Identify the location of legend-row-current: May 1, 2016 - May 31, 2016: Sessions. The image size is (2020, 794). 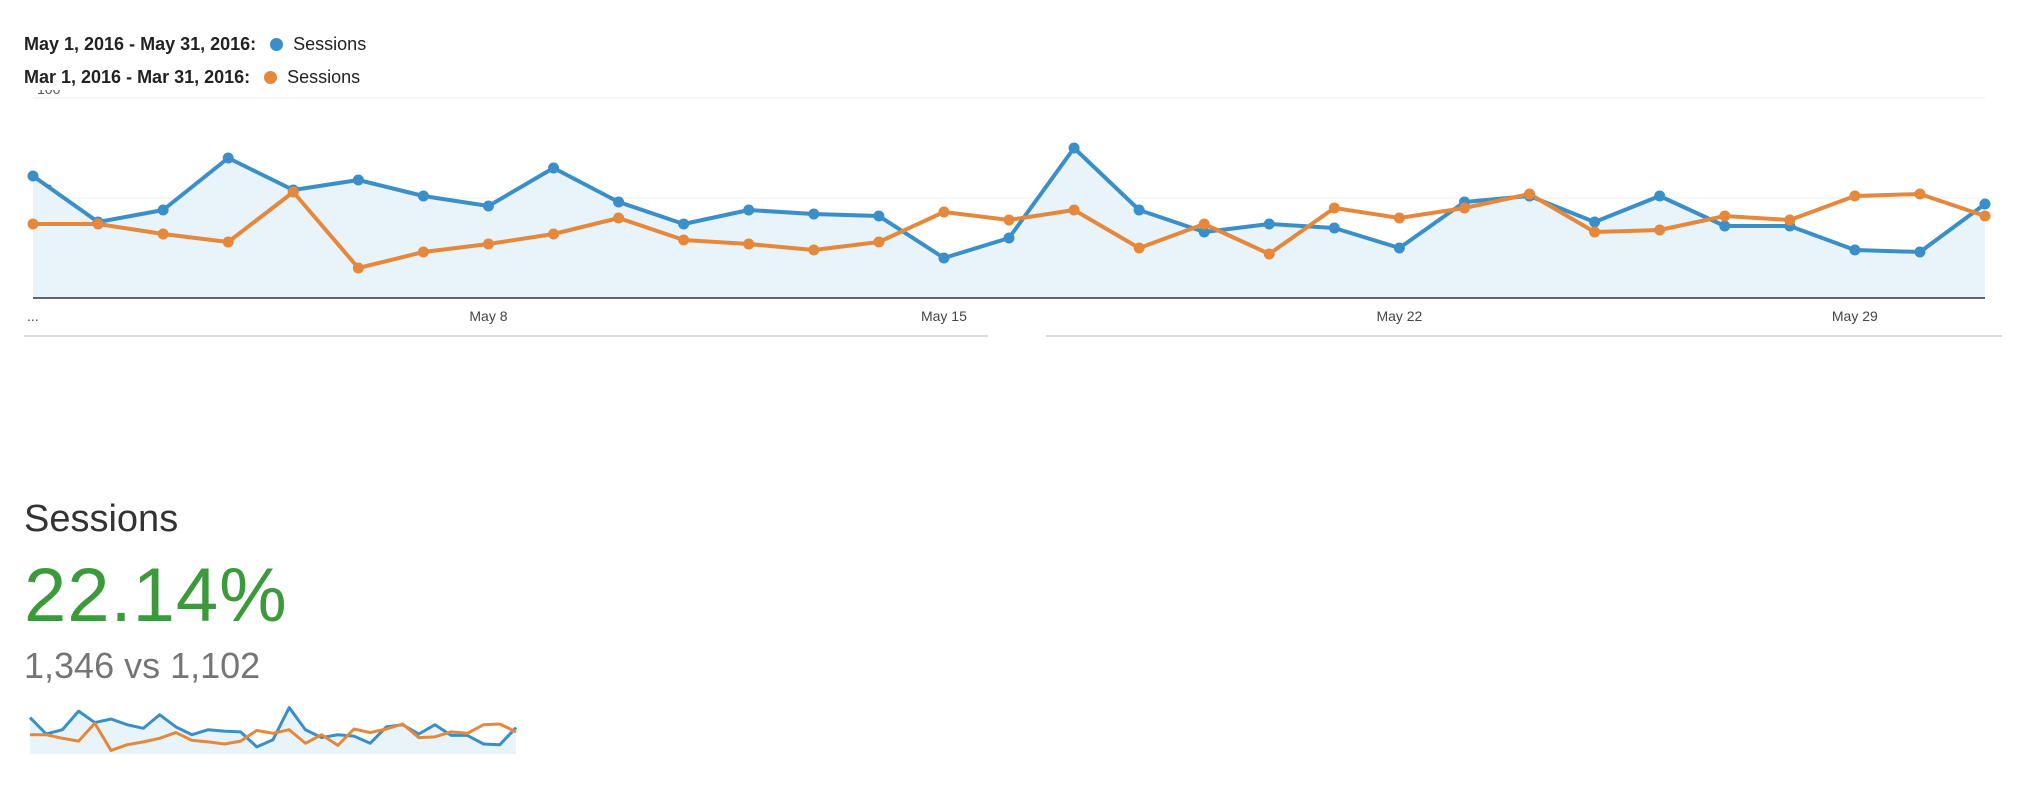
(195, 44).